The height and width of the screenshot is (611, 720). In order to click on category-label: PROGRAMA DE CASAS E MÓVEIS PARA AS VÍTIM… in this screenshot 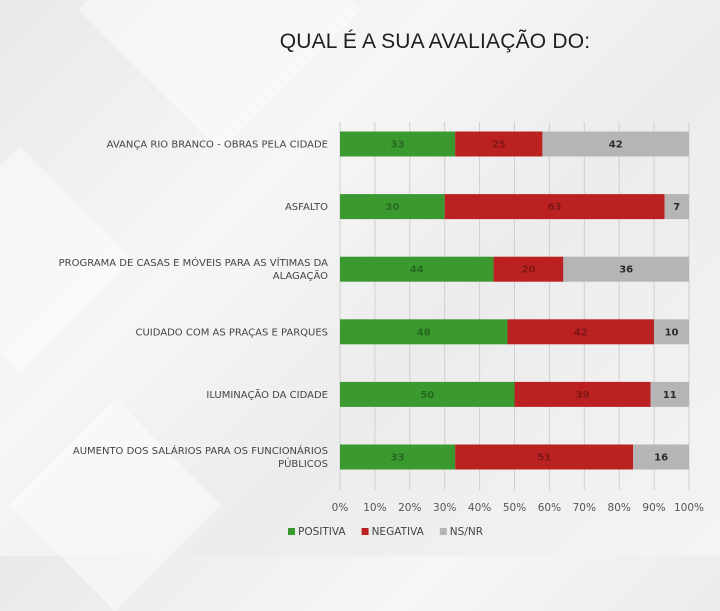, I will do `click(194, 262)`.